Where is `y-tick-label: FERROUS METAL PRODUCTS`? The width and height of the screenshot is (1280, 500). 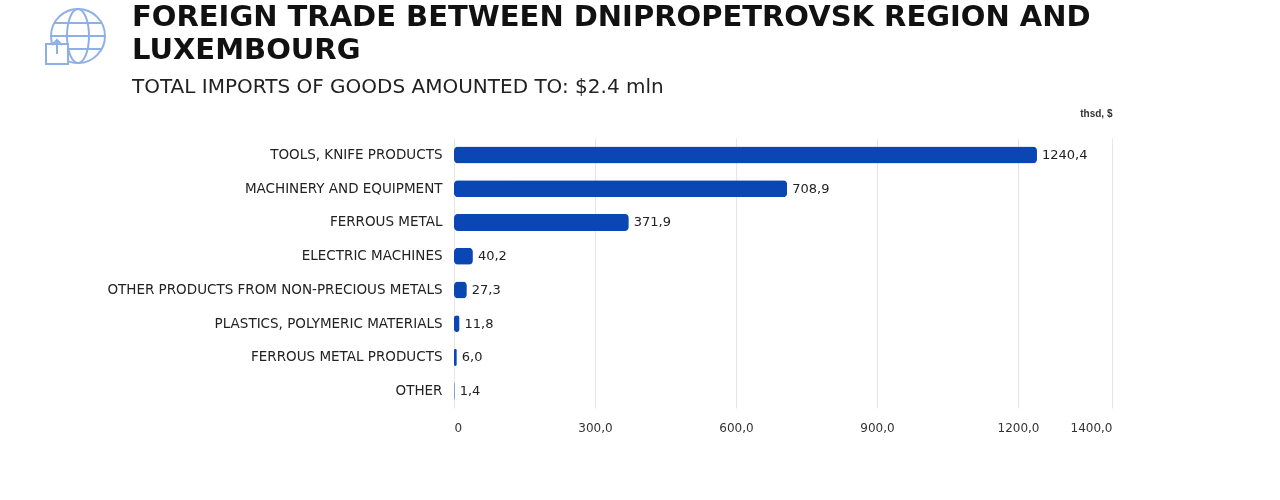
y-tick-label: FERROUS METAL PRODUCTS is located at coordinates (346, 356).